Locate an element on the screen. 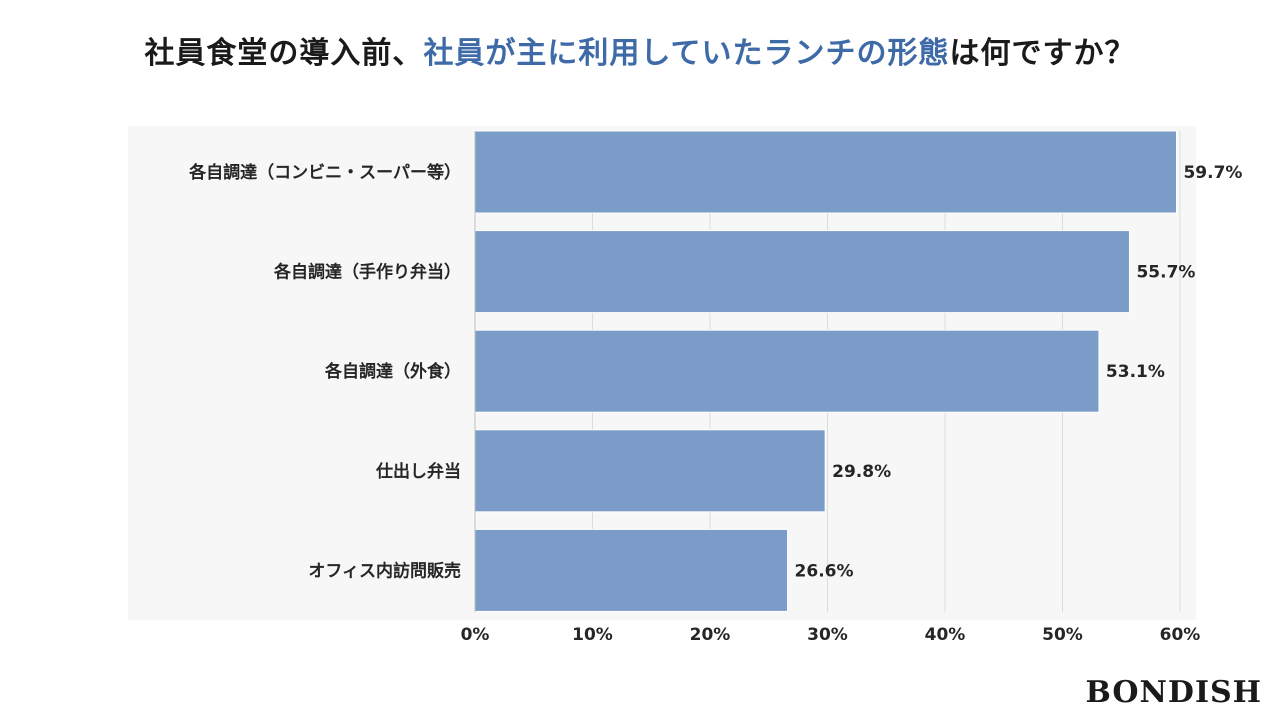  brand-logo: BONDISH is located at coordinates (1173, 692).